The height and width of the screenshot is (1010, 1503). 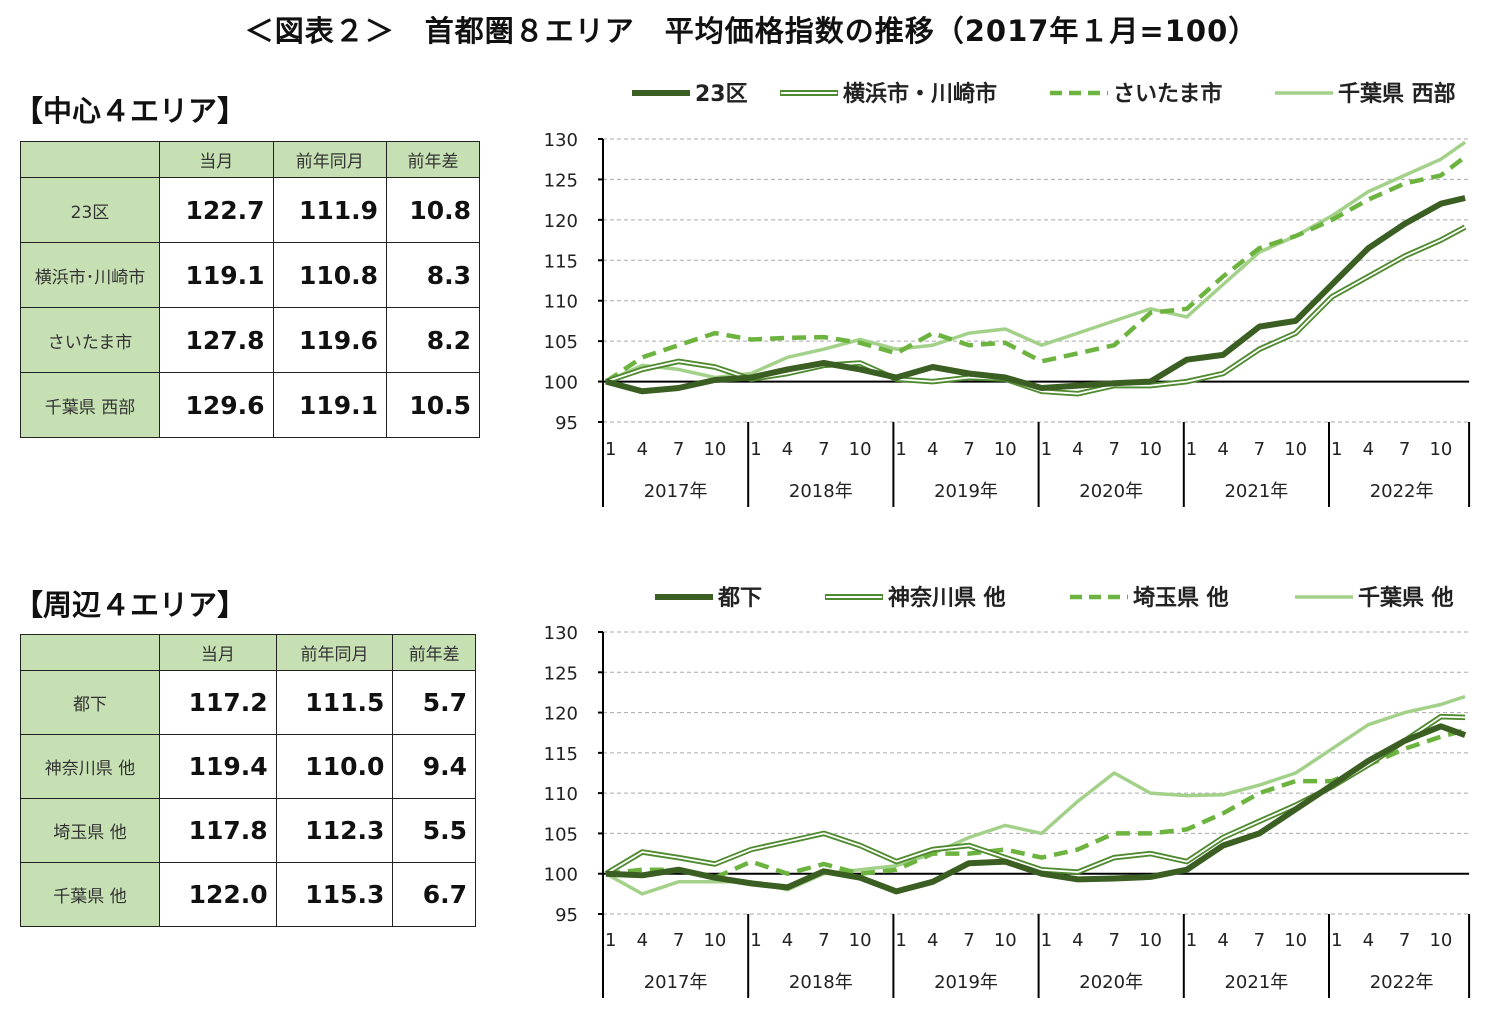 I want to click on table-row: 千葉県 西部 129.6 119.1 10.5, so click(x=250, y=405).